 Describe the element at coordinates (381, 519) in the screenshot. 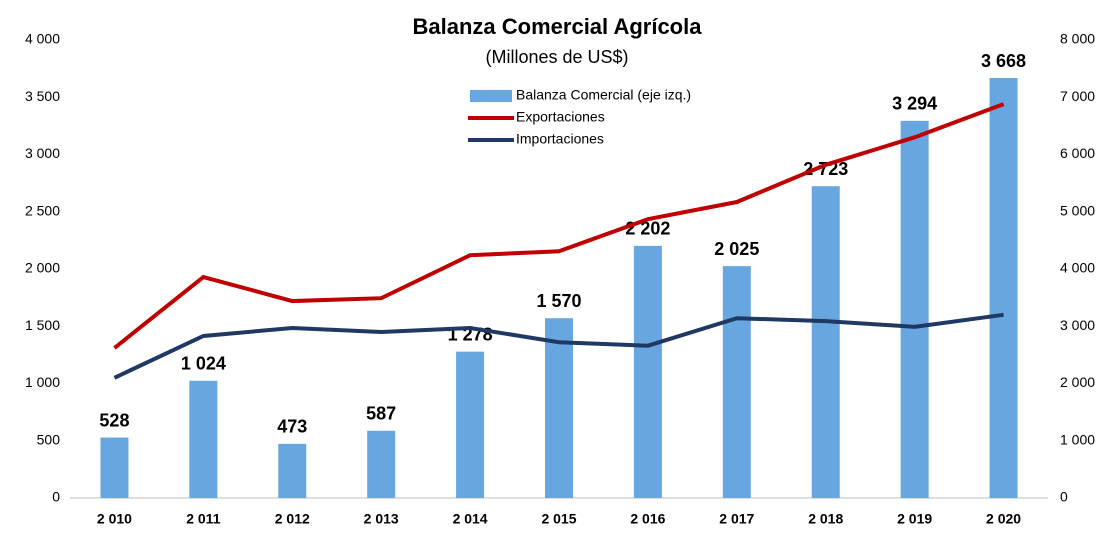

I see `x-tick-label: 2 013` at that location.